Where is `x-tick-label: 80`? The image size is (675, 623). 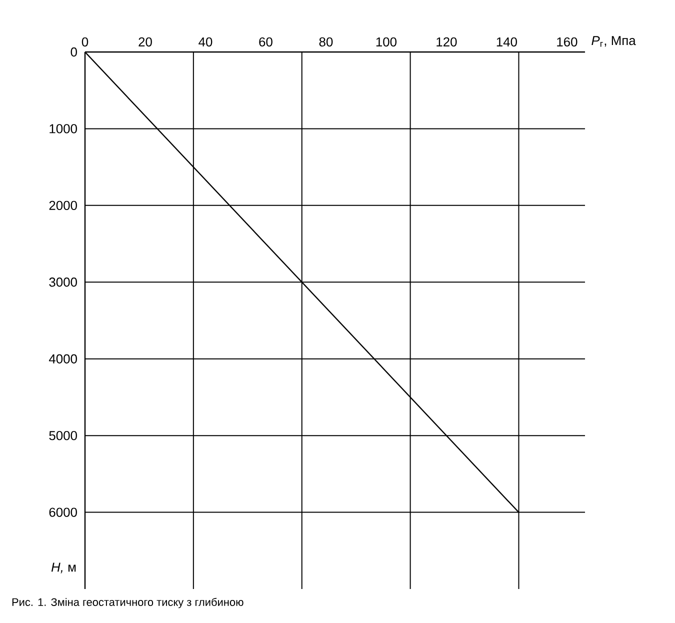 x-tick-label: 80 is located at coordinates (326, 41).